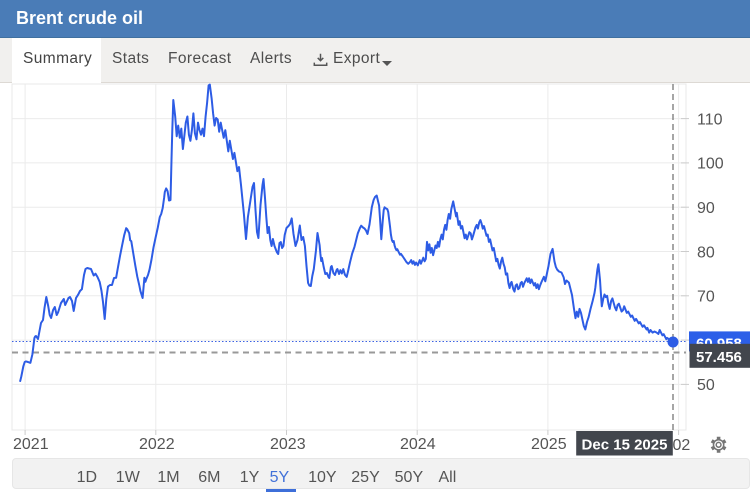 The width and height of the screenshot is (750, 494). I want to click on svg-text: 2024, so click(418, 444).